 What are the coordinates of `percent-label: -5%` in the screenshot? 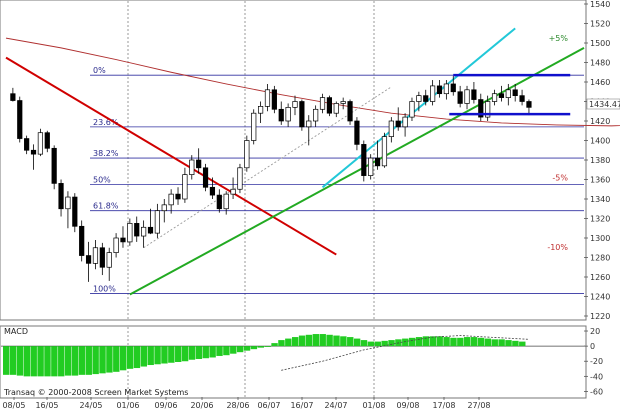 It's located at (560, 178).